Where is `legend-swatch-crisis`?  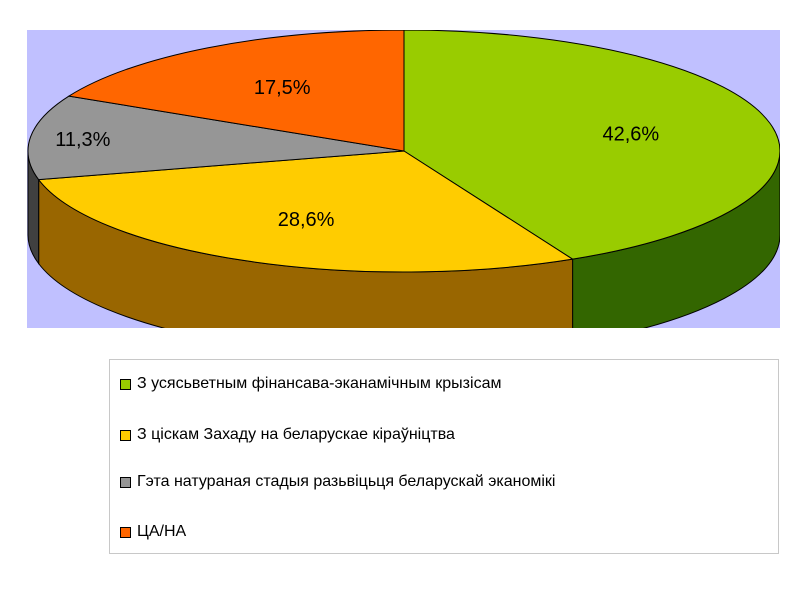
legend-swatch-crisis is located at coordinates (125, 384).